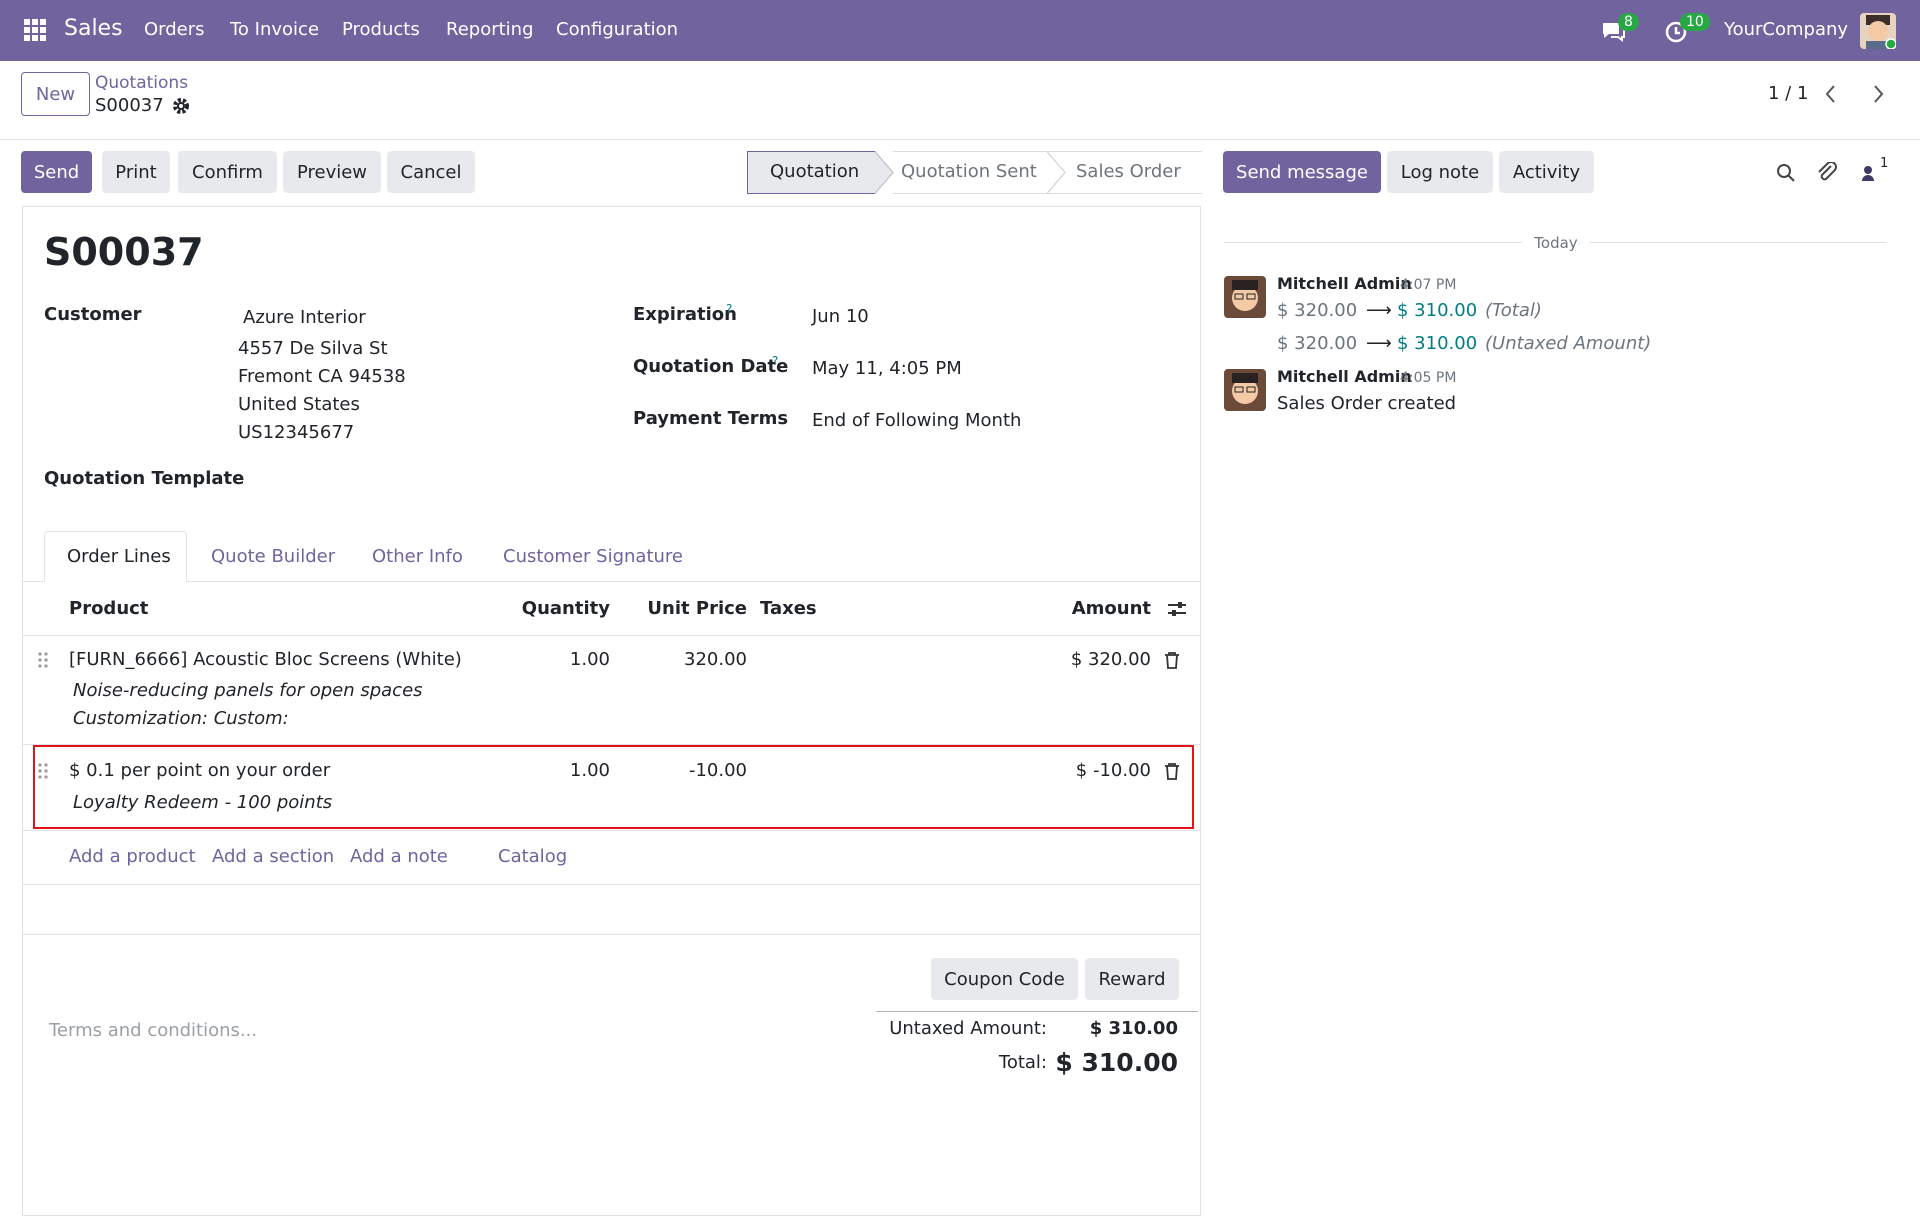  What do you see at coordinates (203, 802) in the screenshot?
I see `description: Loyalty Redeem - 100 points` at bounding box center [203, 802].